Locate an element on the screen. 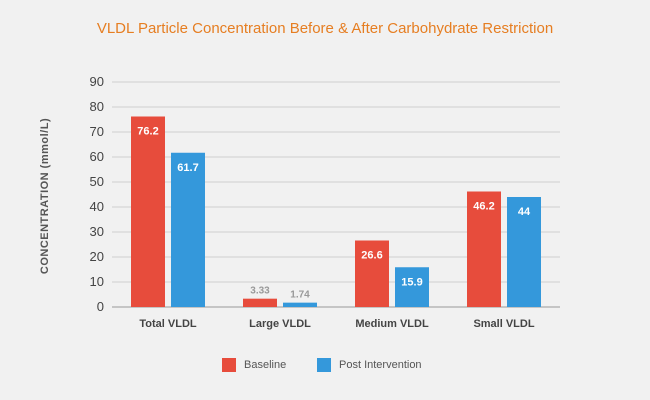 Image resolution: width=650 pixels, height=400 pixels. y-tick-label: 30 is located at coordinates (97, 231).